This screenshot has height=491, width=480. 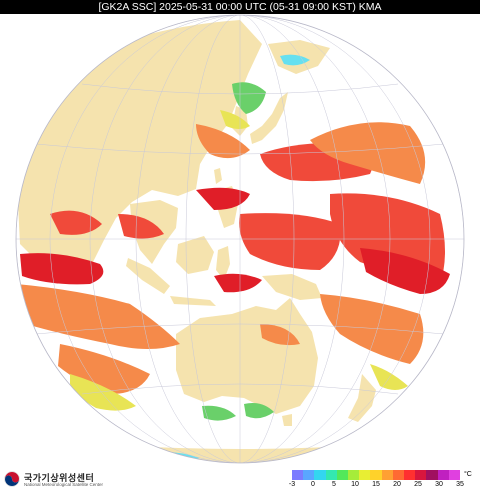 What do you see at coordinates (418, 484) in the screenshot?
I see `color-scale-tick-label: 25` at bounding box center [418, 484].